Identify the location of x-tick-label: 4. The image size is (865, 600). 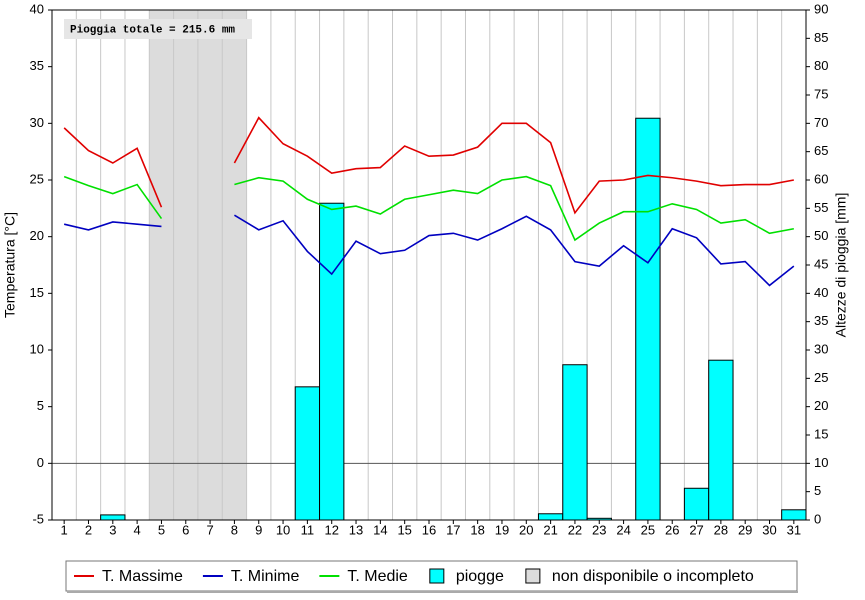
(137, 529).